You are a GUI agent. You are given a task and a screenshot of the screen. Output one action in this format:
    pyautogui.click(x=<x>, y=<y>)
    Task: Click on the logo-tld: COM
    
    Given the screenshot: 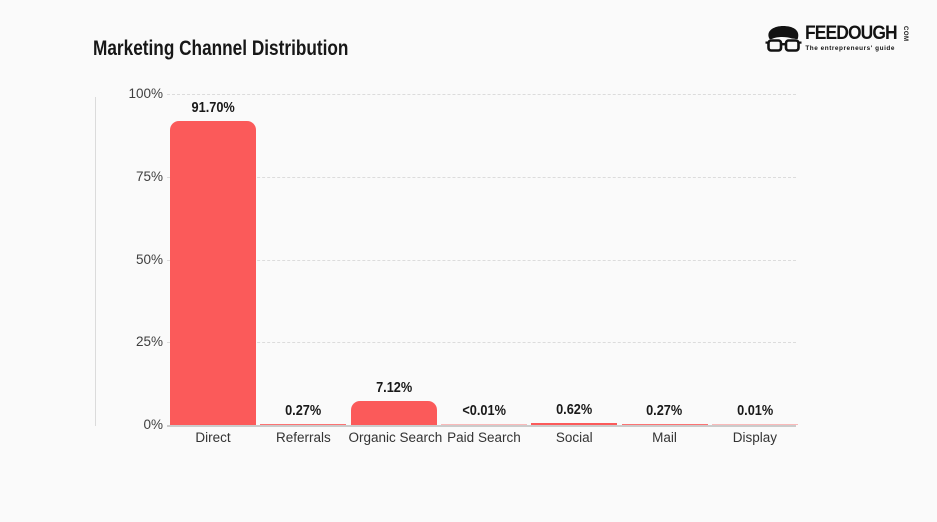 What is the action you would take?
    pyautogui.click(x=905, y=34)
    